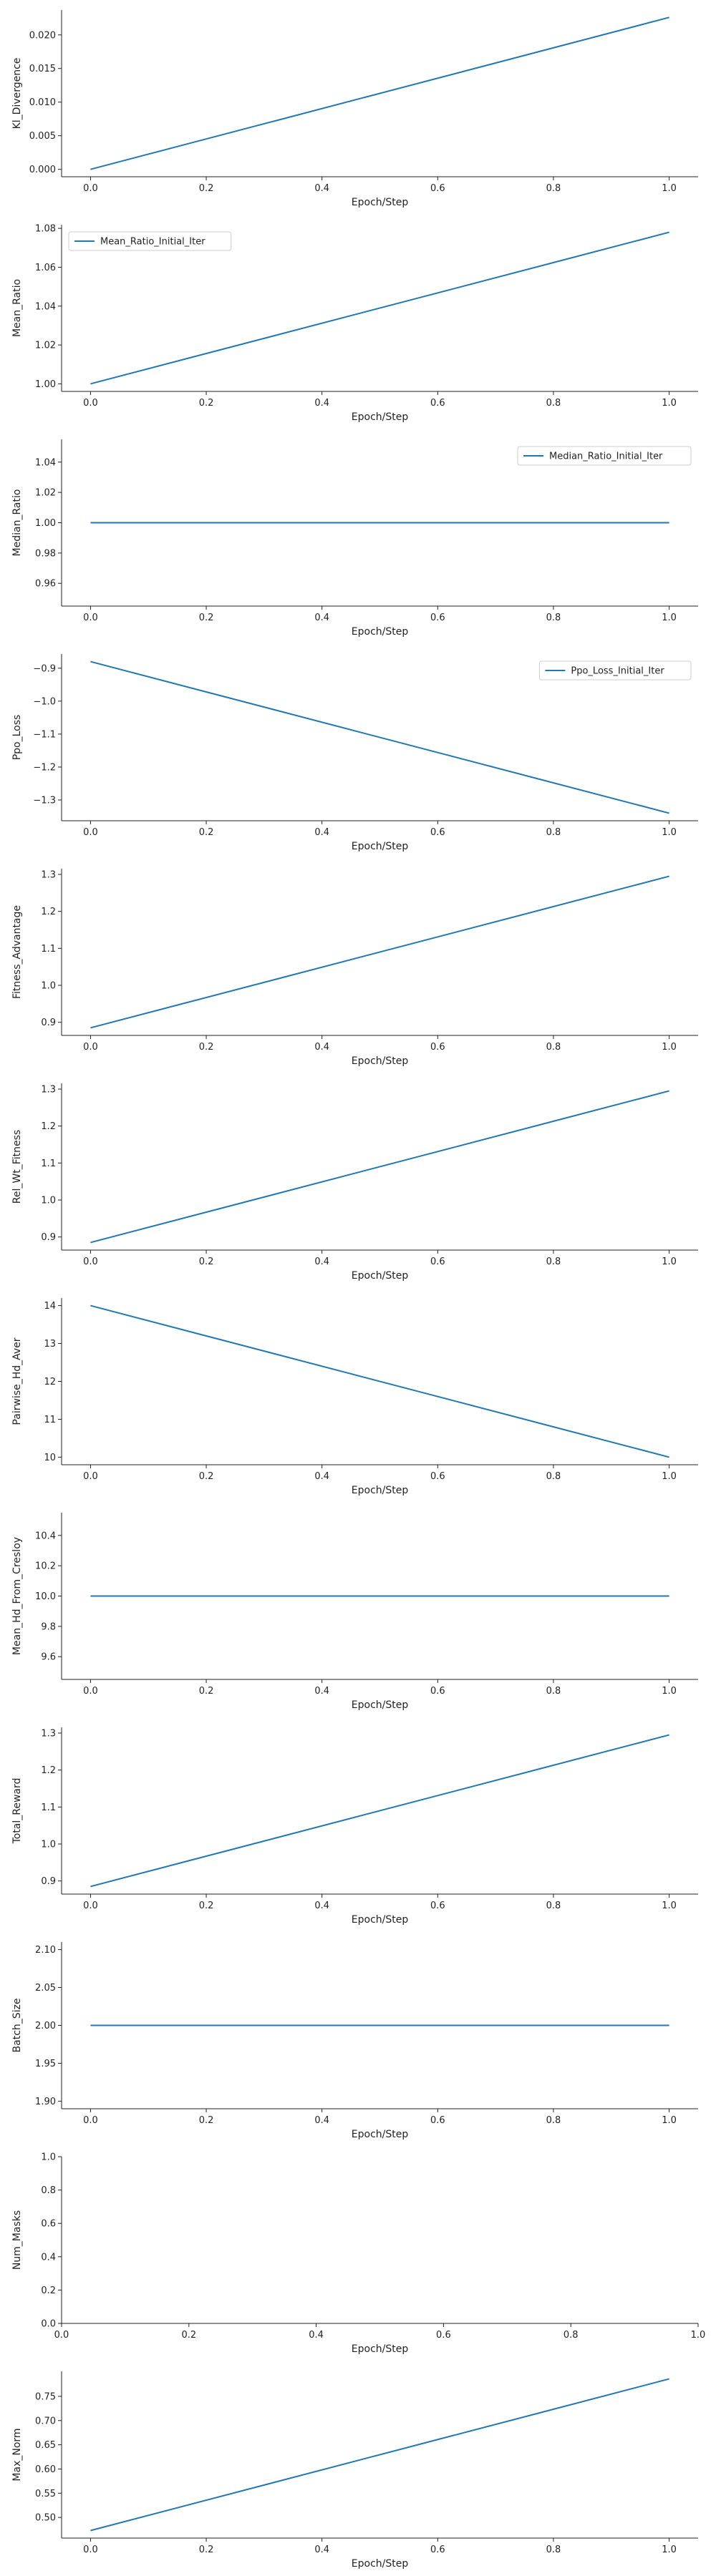  Describe the element at coordinates (44, 767) in the screenshot. I see `y-tick-label: −1.2` at that location.